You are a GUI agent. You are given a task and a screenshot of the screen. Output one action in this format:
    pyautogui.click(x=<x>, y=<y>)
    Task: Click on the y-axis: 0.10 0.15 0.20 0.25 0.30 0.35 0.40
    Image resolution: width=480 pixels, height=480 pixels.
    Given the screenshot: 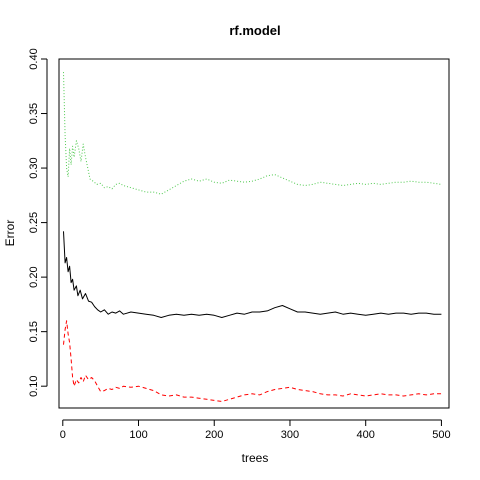 What is the action you would take?
    pyautogui.click(x=38, y=222)
    